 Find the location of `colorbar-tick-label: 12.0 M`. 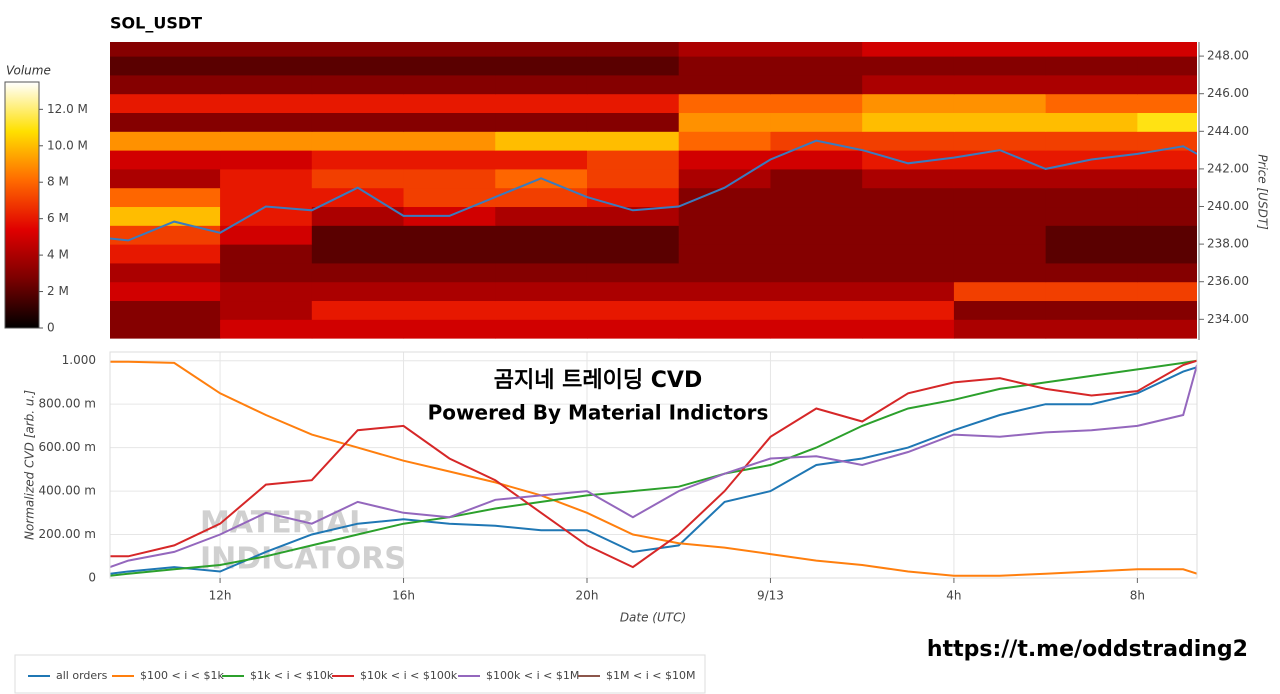

colorbar-tick-label: 12.0 M is located at coordinates (67, 109).